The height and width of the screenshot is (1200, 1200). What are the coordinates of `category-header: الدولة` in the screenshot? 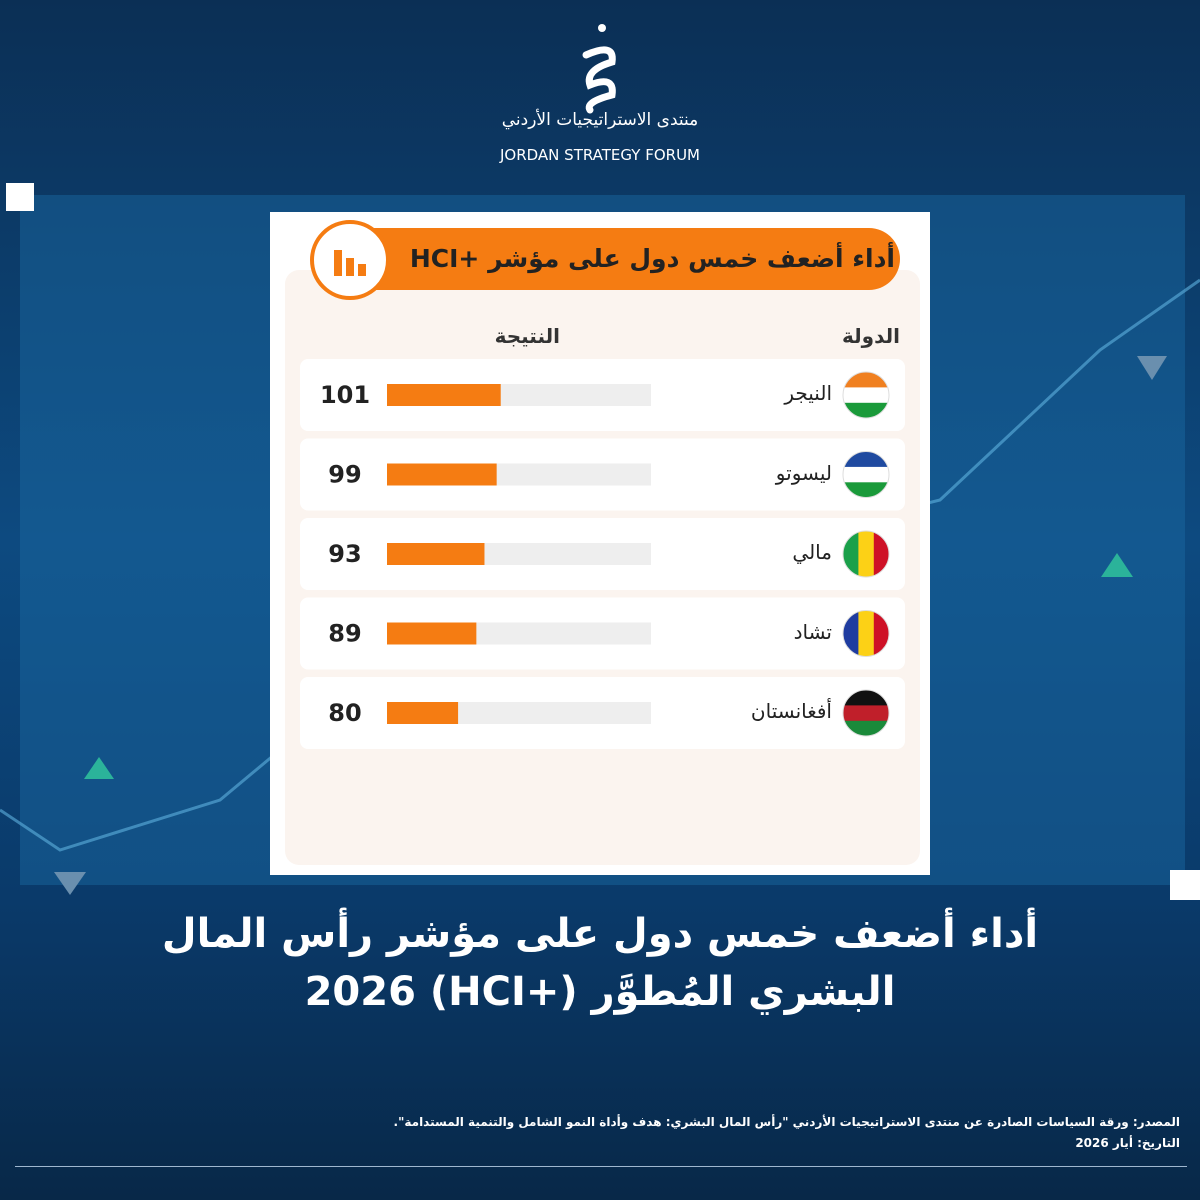 It's located at (871, 336).